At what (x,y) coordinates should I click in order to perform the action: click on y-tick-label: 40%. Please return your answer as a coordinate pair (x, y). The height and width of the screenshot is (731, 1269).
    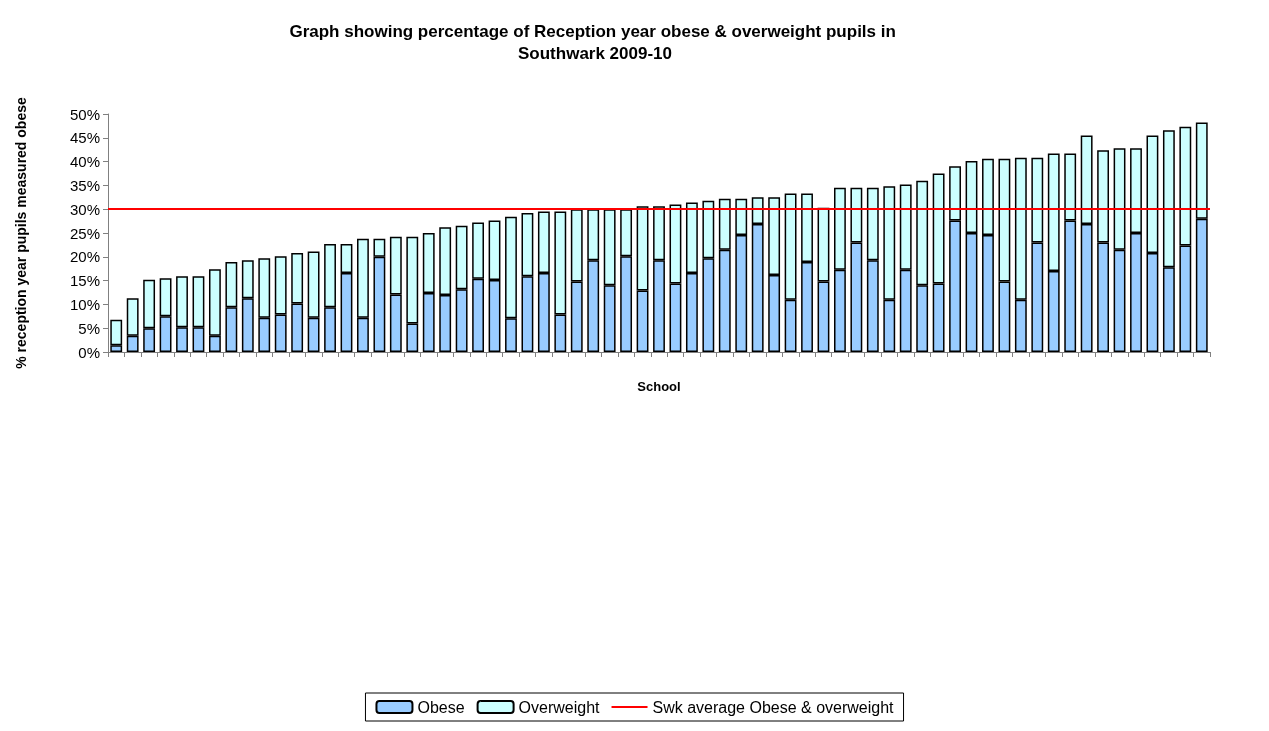
    Looking at the image, I should click on (84, 162).